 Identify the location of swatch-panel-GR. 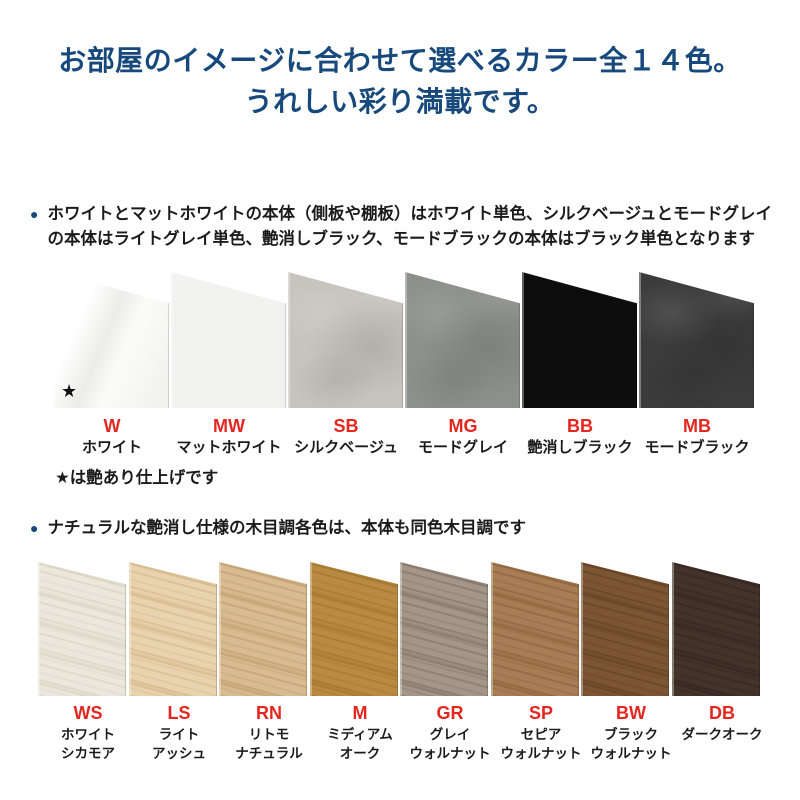
(444, 629).